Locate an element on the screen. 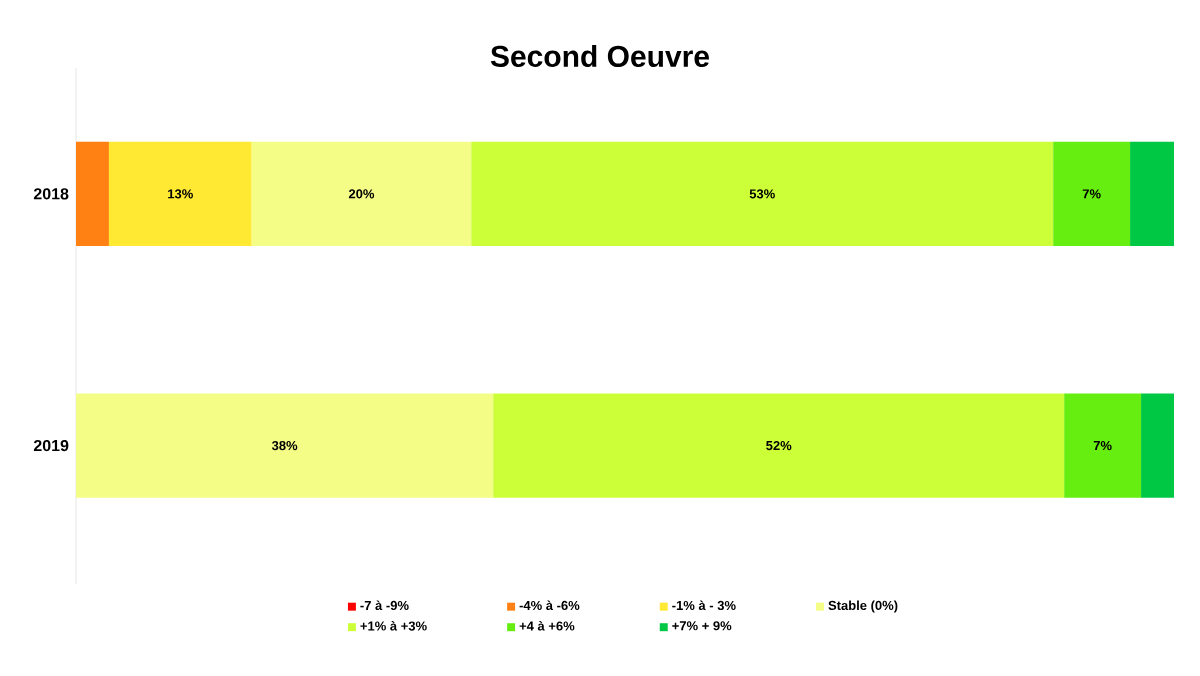  chart-title: Second Oeuvre is located at coordinates (599, 55).